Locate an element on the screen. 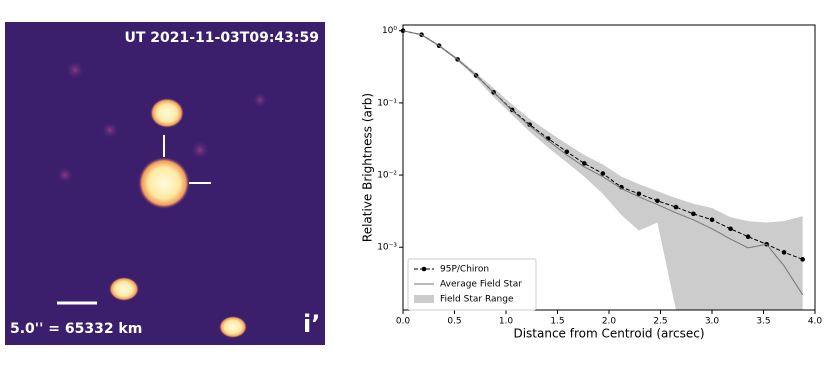 The height and width of the screenshot is (369, 830). y-tick-label: 10⁻¹ is located at coordinates (387, 103).